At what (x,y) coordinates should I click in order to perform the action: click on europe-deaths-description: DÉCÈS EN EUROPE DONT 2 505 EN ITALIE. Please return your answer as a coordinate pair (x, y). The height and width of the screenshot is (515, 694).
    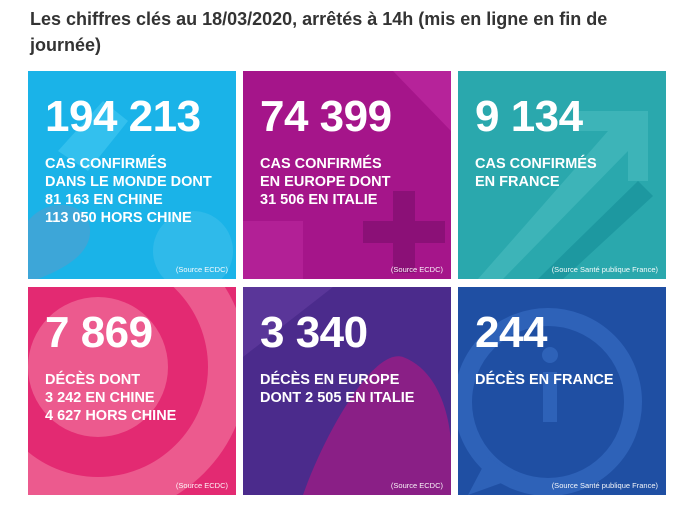
    Looking at the image, I should click on (337, 389).